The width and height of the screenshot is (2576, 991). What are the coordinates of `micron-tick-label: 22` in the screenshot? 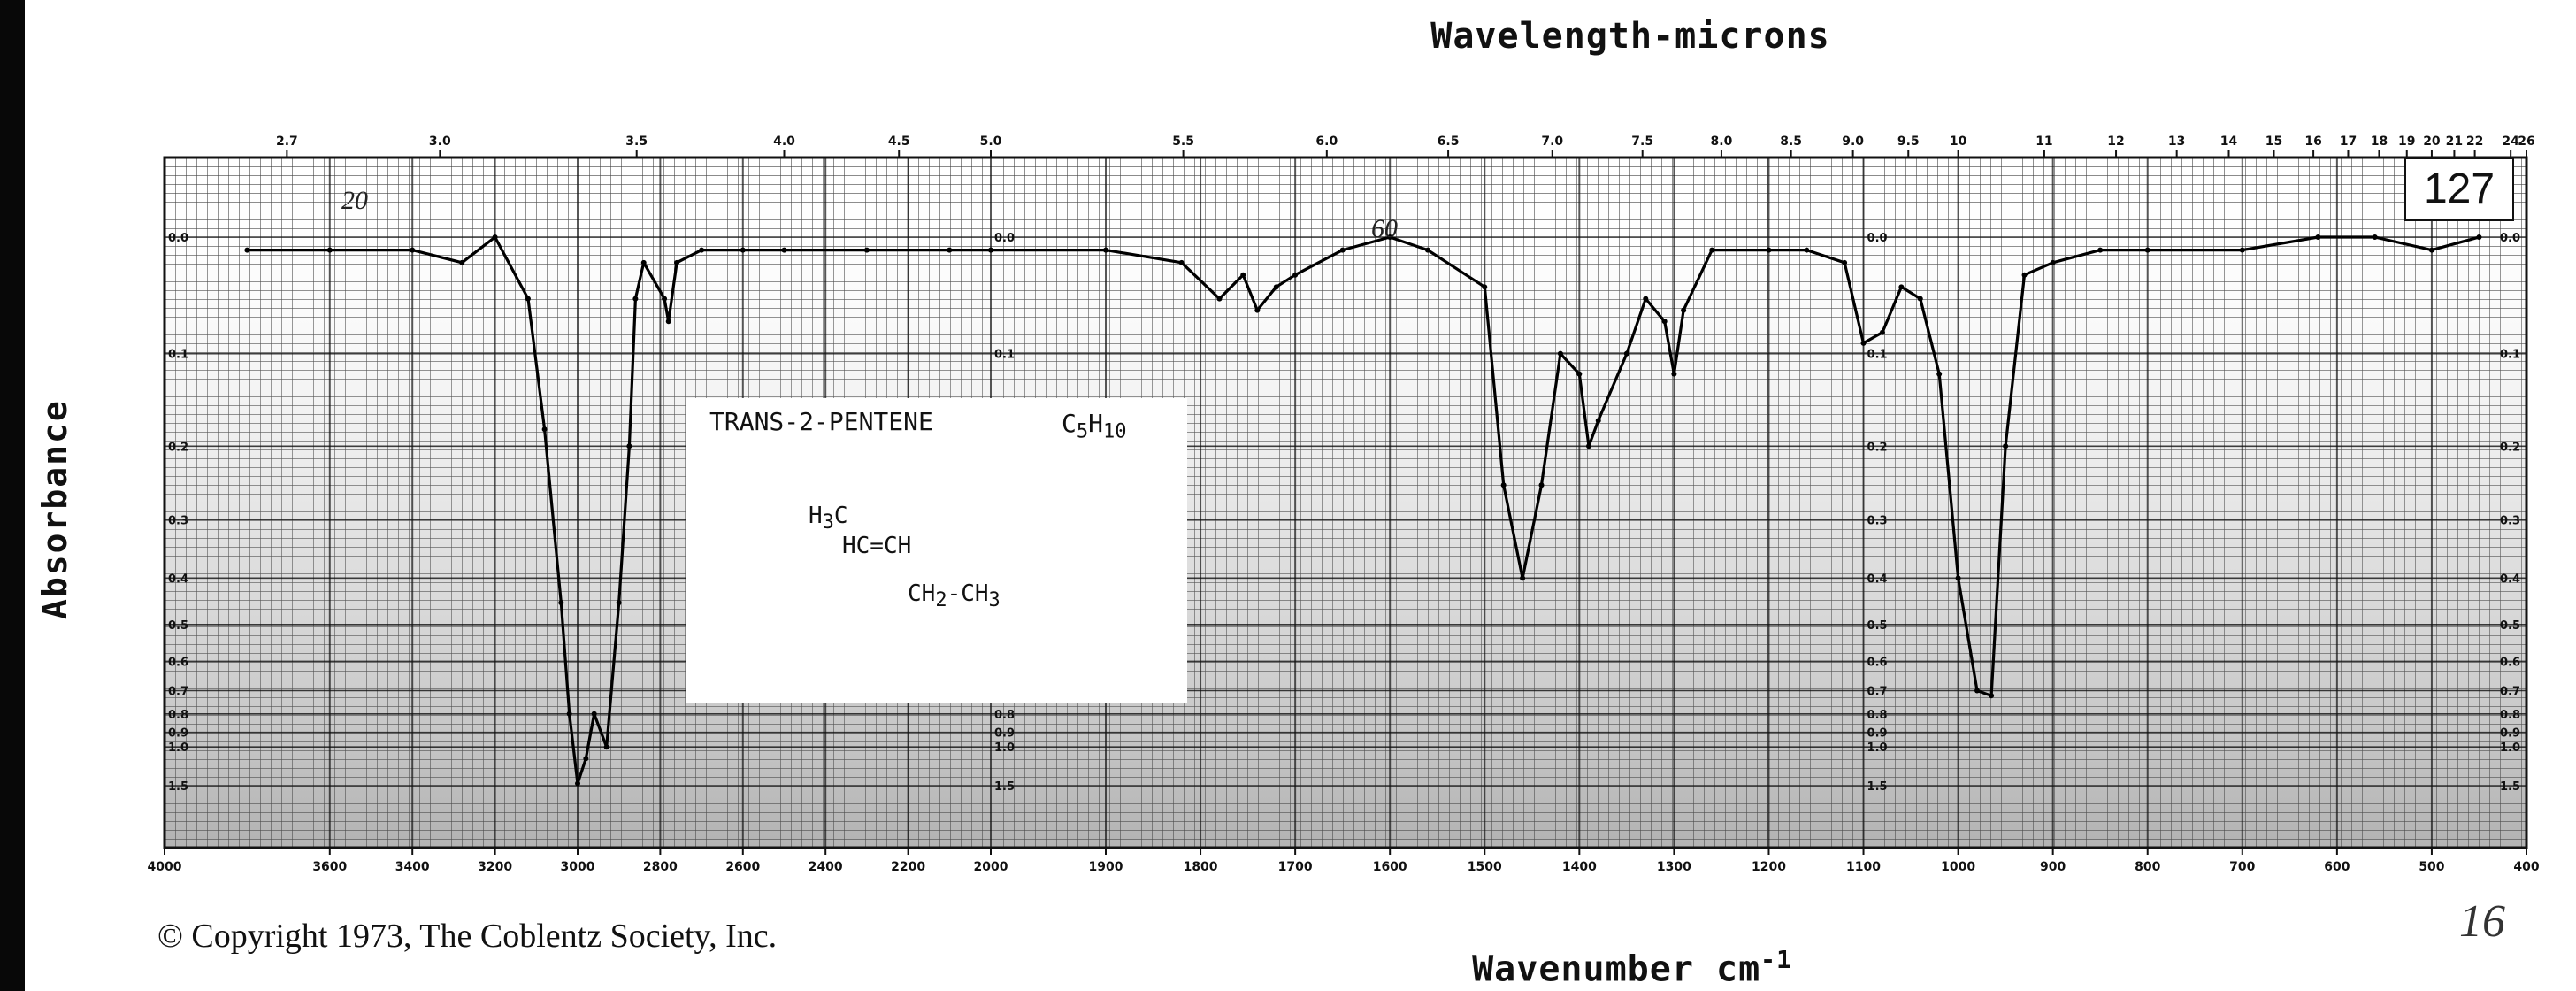 It's located at (2474, 141).